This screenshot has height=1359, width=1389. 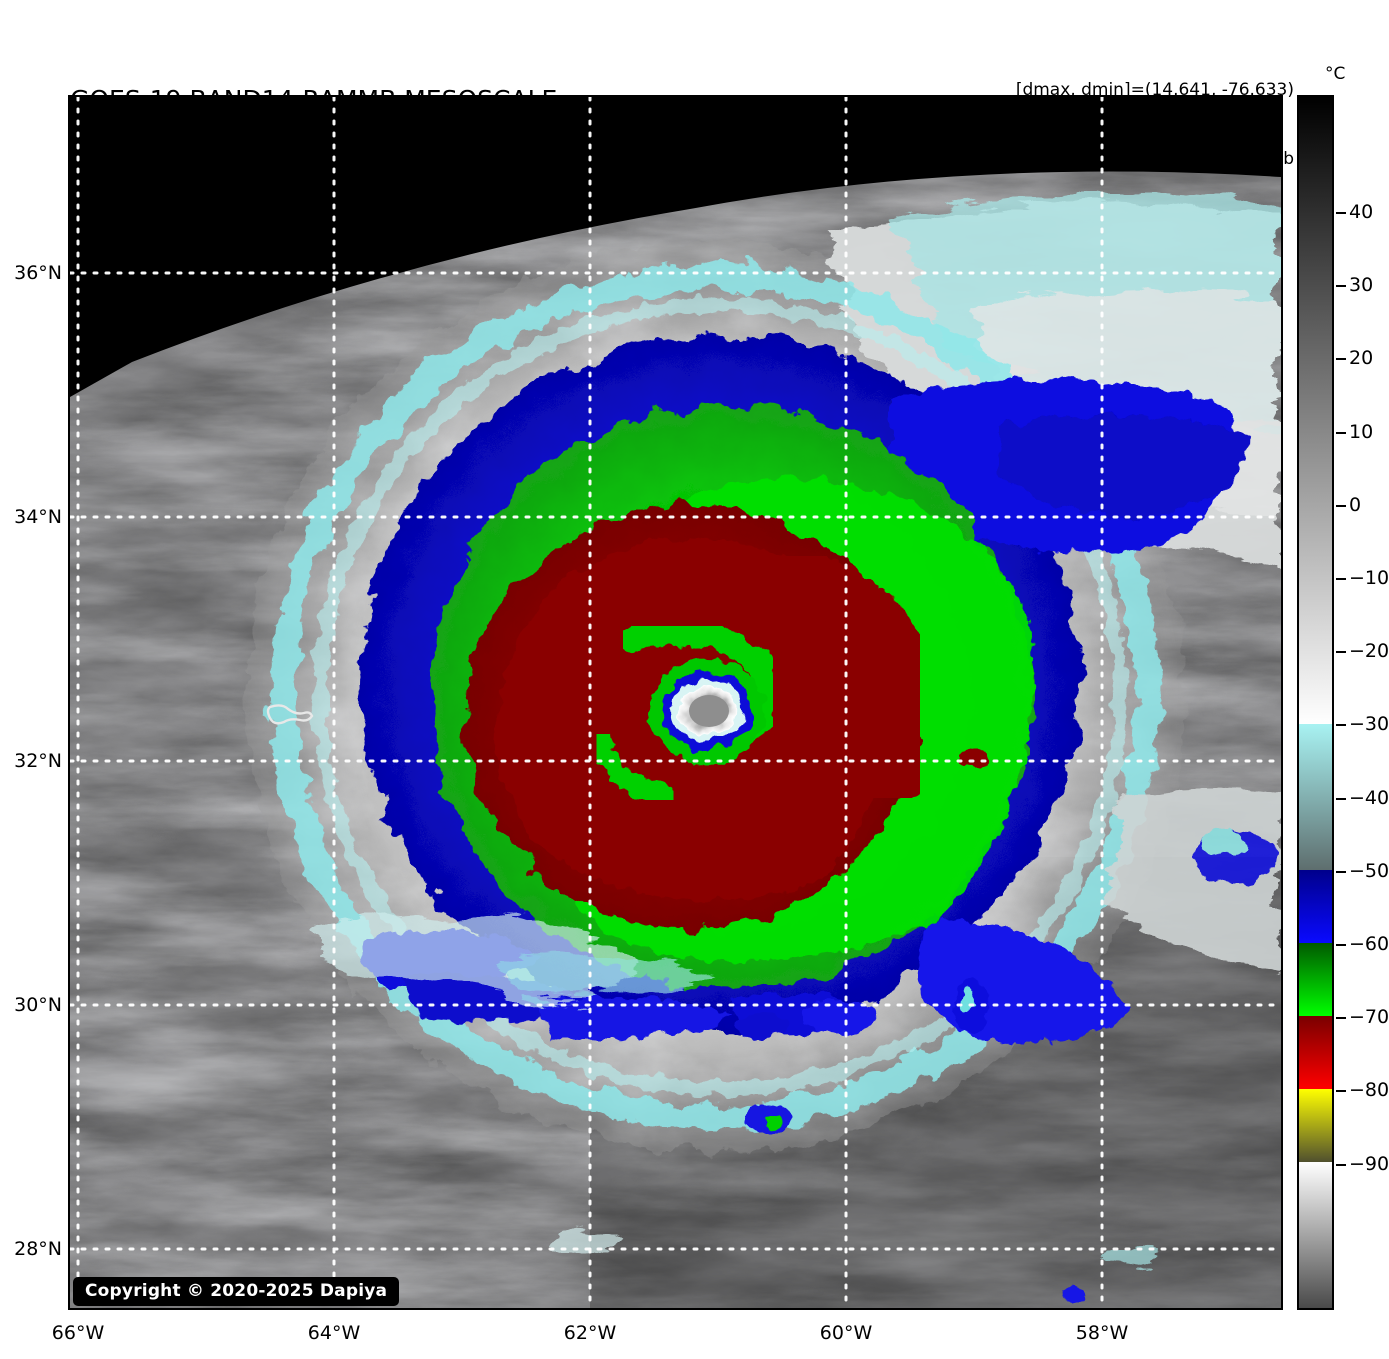 What do you see at coordinates (1361, 285) in the screenshot?
I see `colorbar-tick-label: 30` at bounding box center [1361, 285].